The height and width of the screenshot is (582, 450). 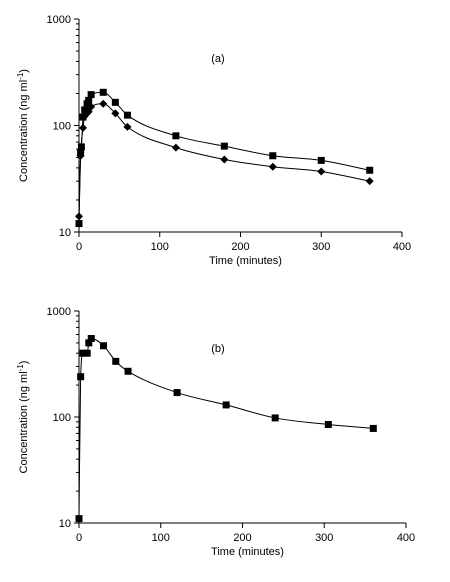 What do you see at coordinates (79, 538) in the screenshot?
I see `panel-b-x-tick-label: 0` at bounding box center [79, 538].